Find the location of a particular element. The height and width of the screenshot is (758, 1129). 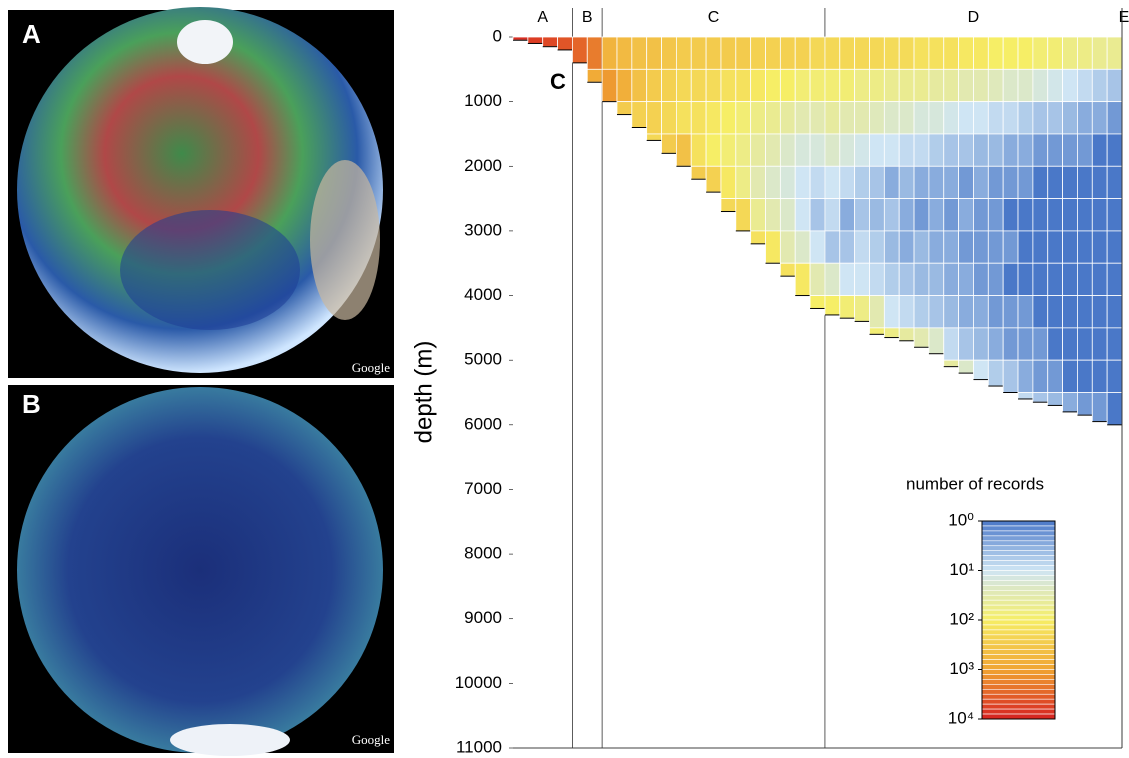

colorbar-tick-label: 10¹ is located at coordinates (961, 569).